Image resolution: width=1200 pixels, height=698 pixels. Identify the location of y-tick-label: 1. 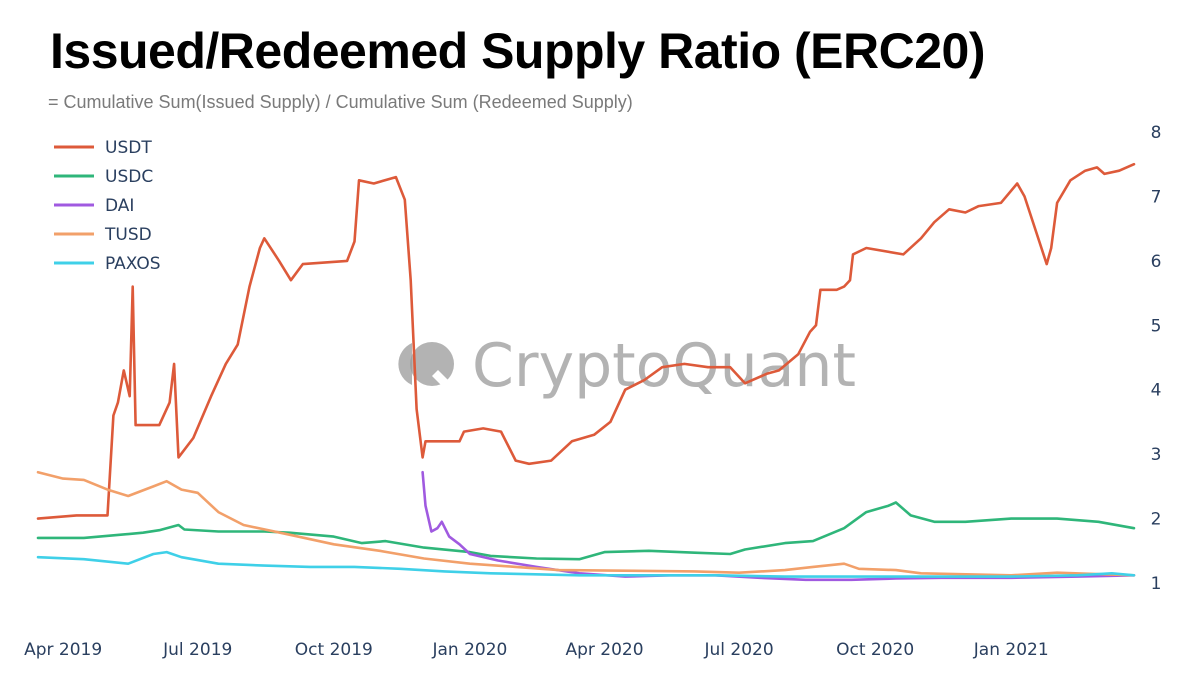
(1156, 584).